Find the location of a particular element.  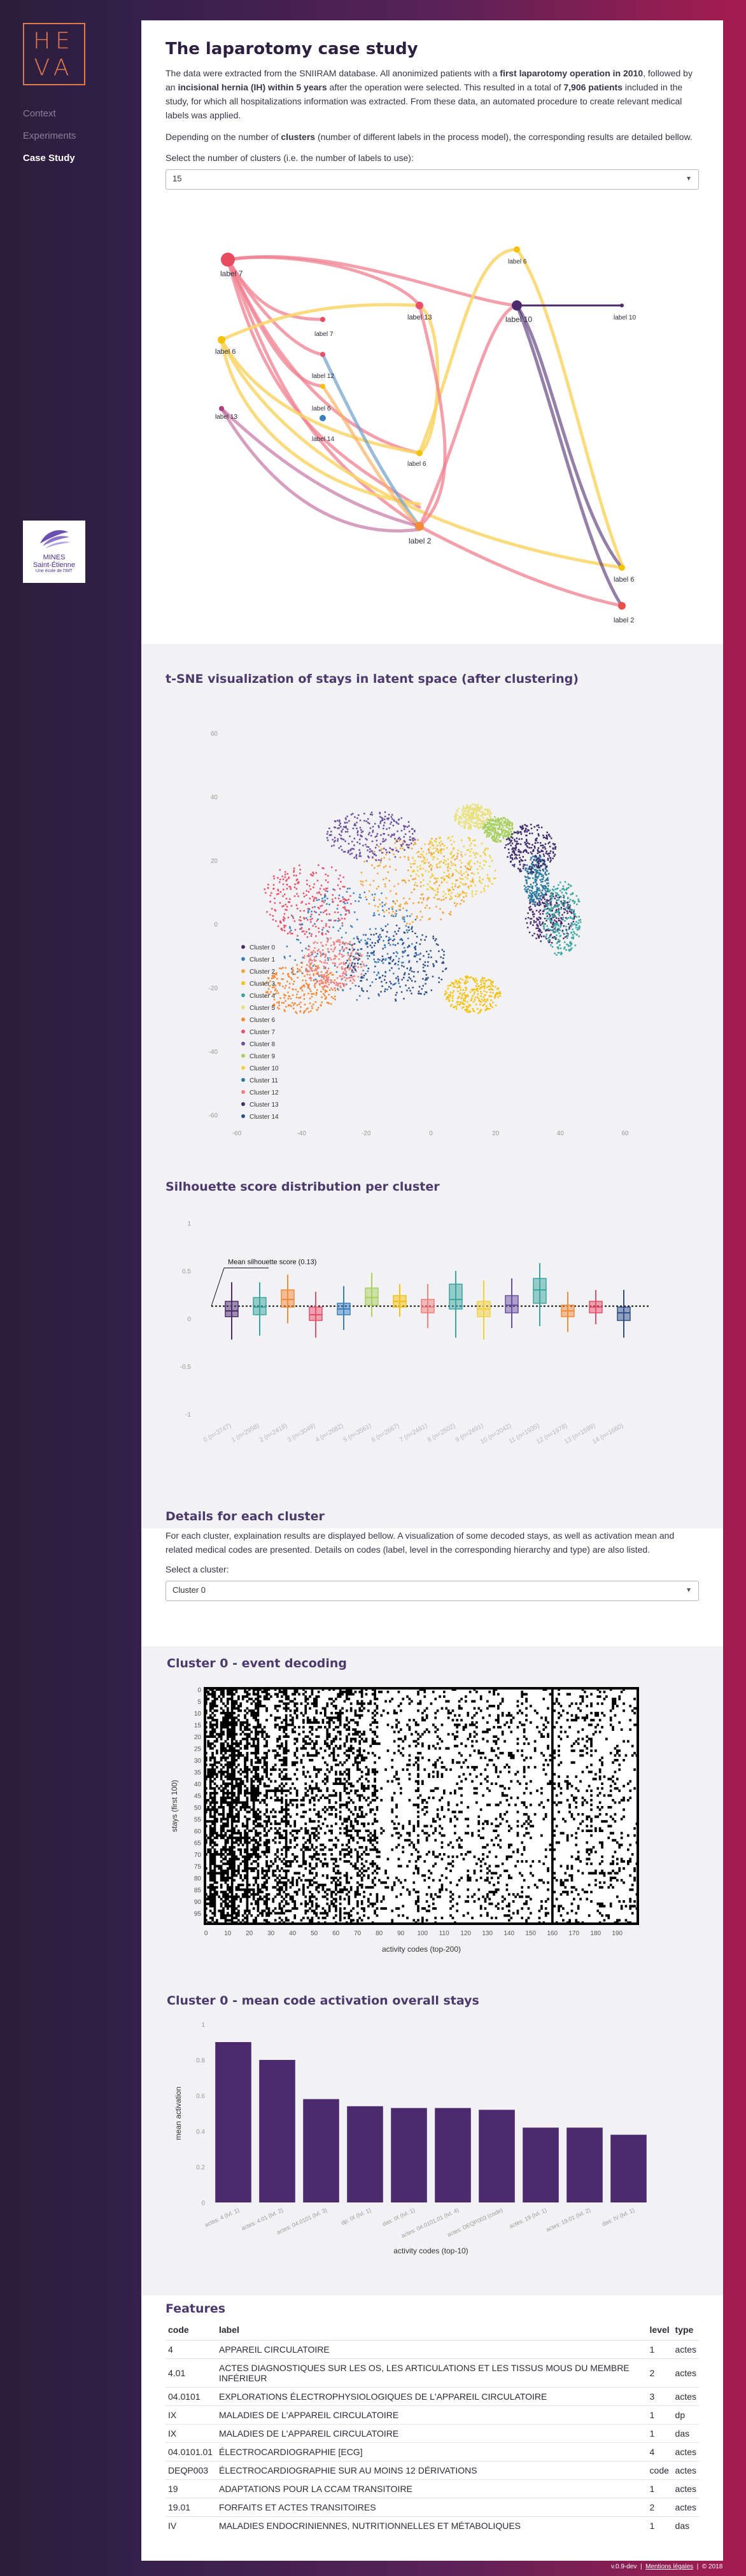

mines-saint-etienne-logo: MINES Saint-Étienne Une école de l'IMT is located at coordinates (54, 552).